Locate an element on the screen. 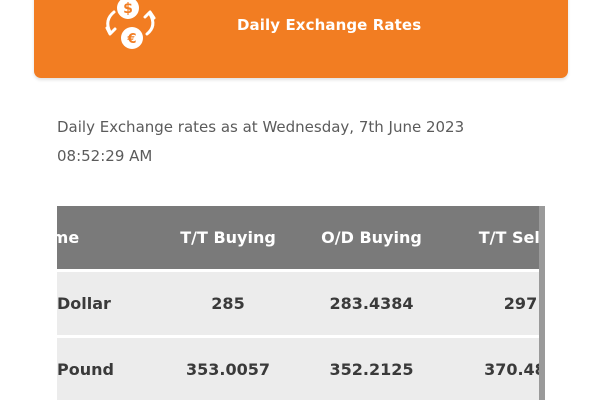 The height and width of the screenshot is (400, 600). table-row: Pound 353.0057 352.2125 370.486 is located at coordinates (301, 367).